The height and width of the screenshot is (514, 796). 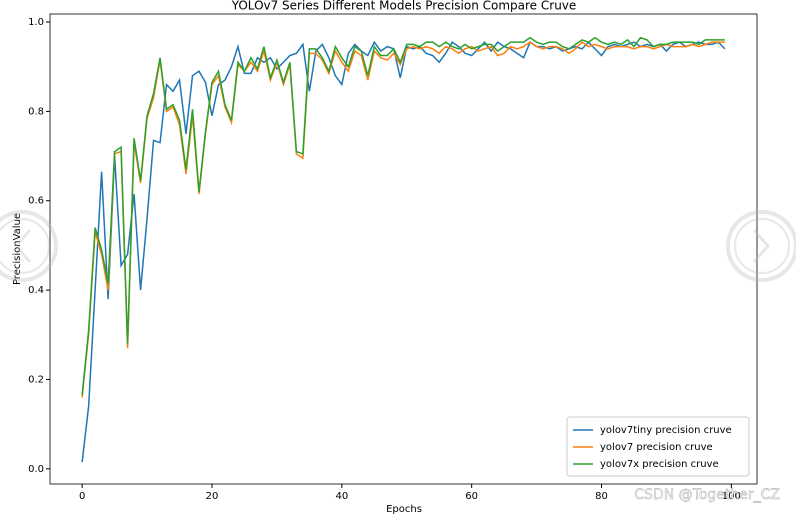 I want to click on next-arrow, so click(x=761, y=246).